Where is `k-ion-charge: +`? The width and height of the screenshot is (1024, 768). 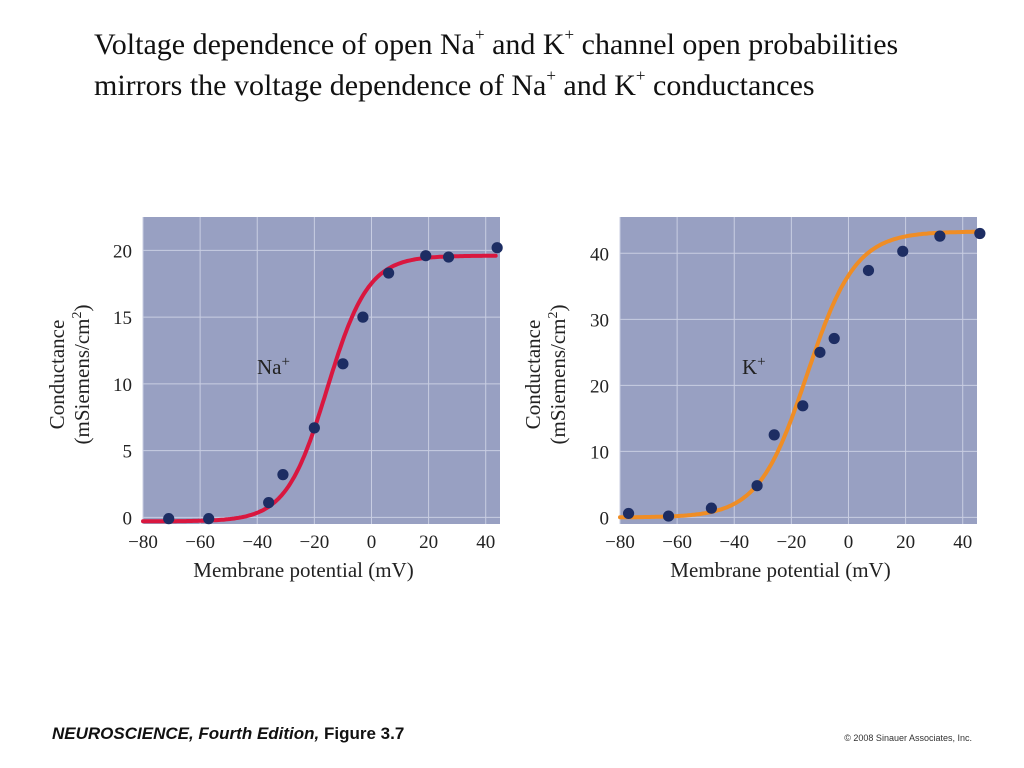
k-ion-charge: + is located at coordinates (761, 362).